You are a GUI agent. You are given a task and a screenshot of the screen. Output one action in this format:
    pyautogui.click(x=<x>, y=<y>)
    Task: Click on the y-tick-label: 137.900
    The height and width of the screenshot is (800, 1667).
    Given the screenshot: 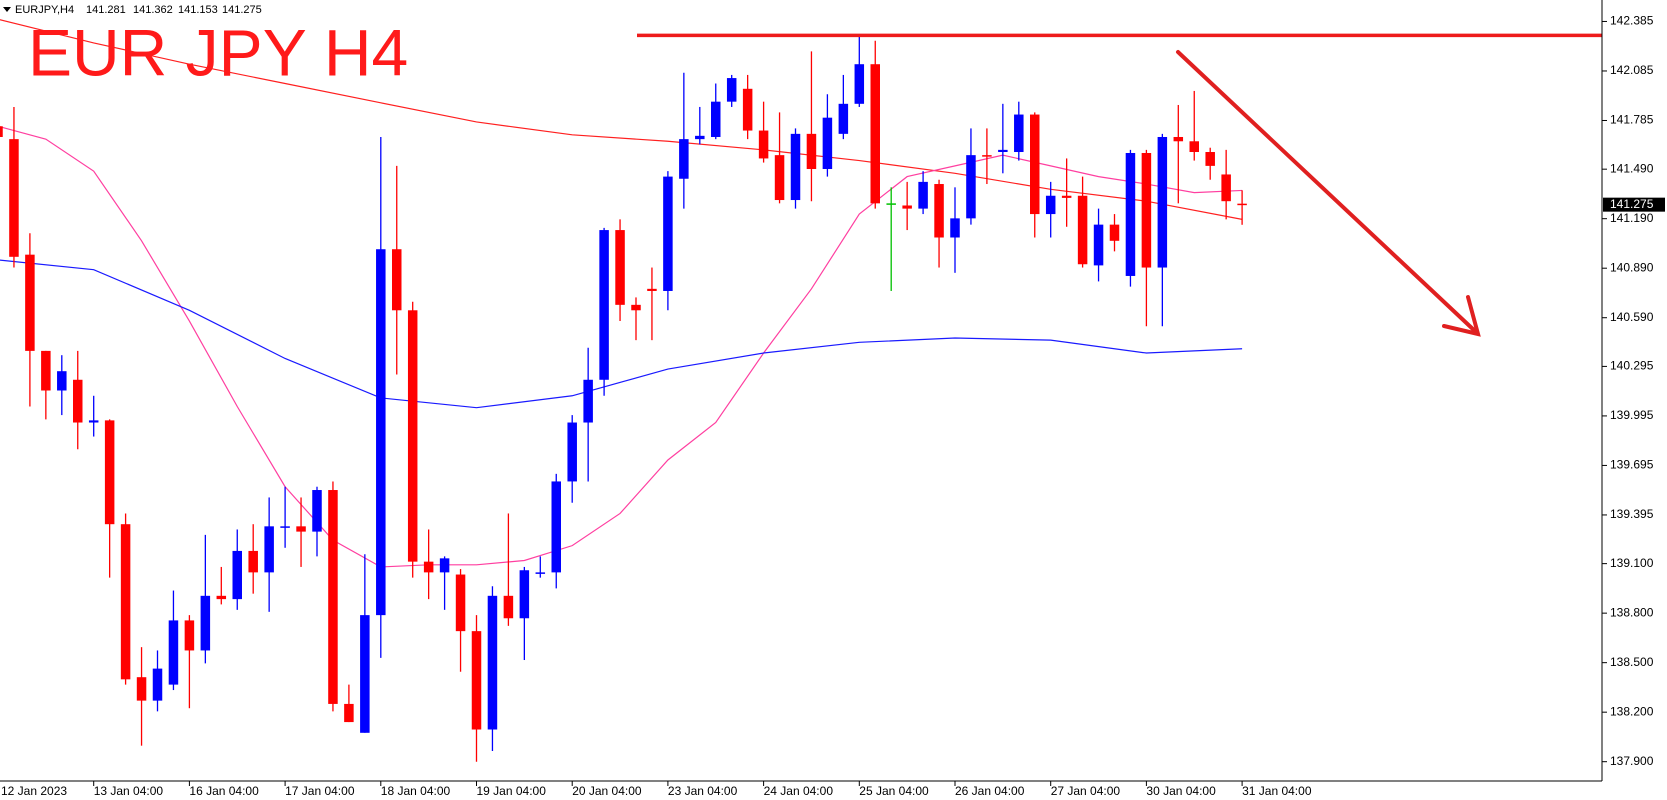 What is the action you would take?
    pyautogui.click(x=1632, y=761)
    